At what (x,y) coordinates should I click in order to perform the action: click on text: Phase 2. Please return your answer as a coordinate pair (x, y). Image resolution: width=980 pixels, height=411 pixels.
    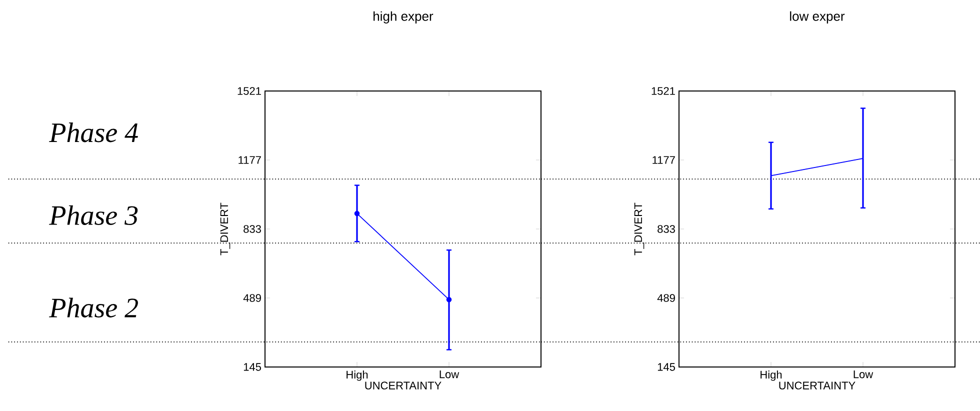
    Looking at the image, I should click on (93, 308).